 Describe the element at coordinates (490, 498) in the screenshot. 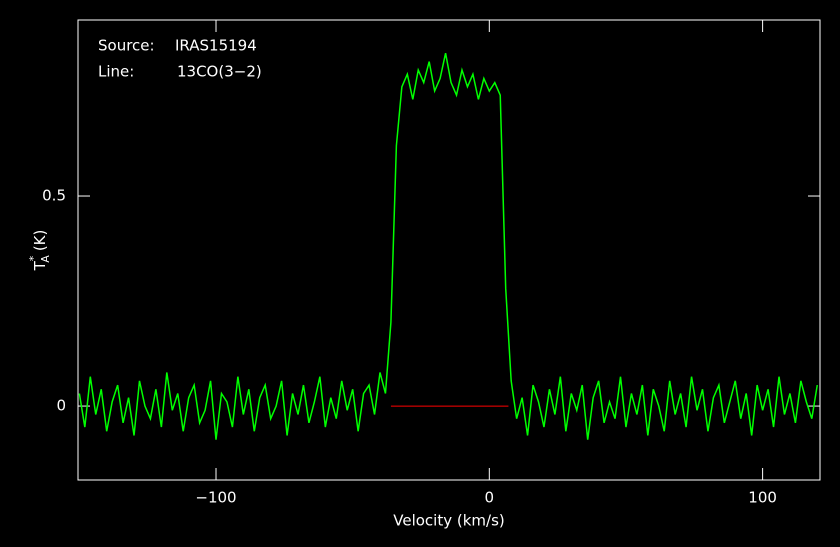

I see `x-tick-label: 0` at that location.